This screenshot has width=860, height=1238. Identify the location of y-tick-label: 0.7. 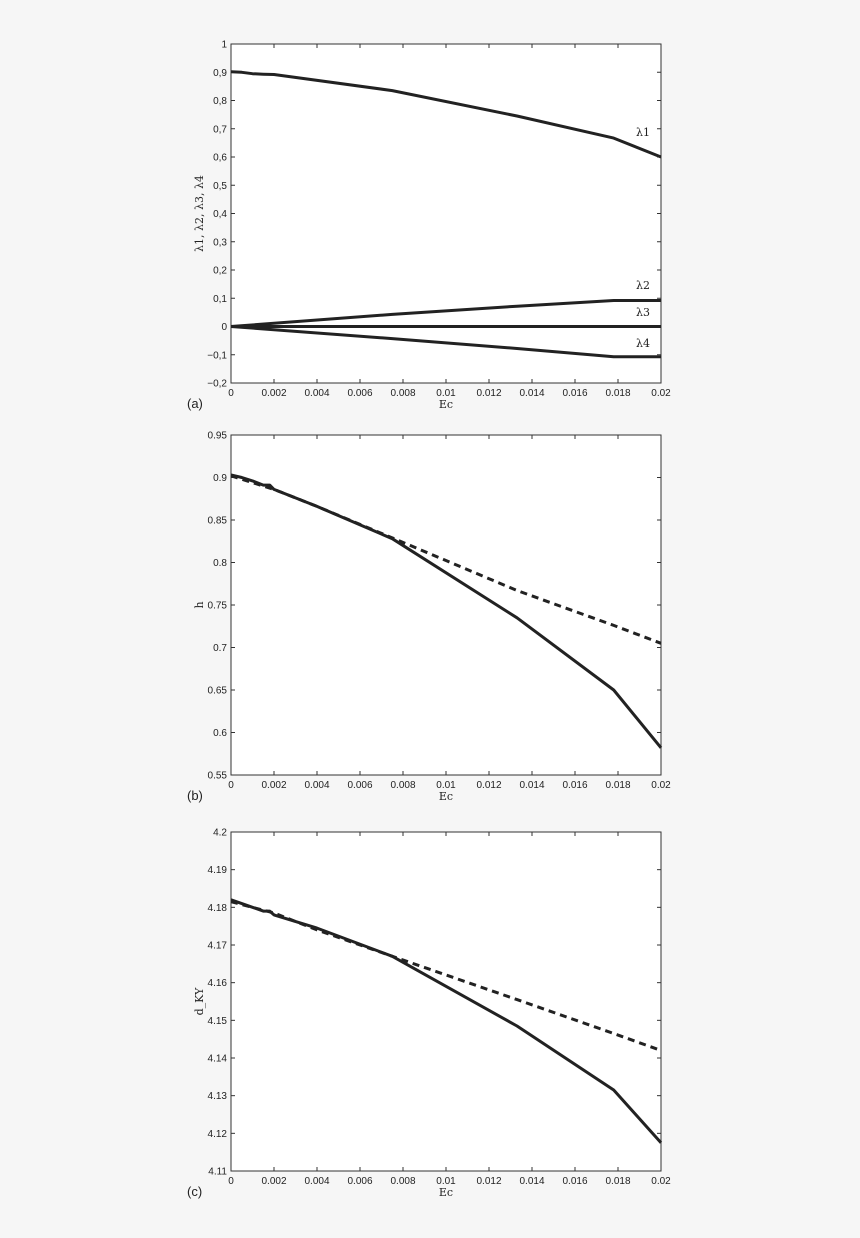
(220, 648).